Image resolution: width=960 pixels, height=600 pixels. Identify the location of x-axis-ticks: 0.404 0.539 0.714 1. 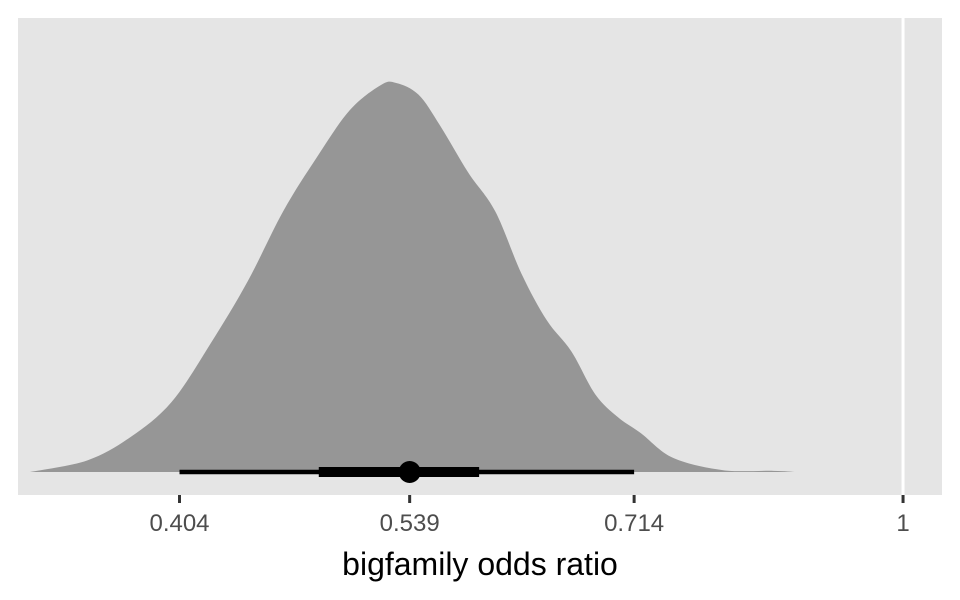
(529, 516).